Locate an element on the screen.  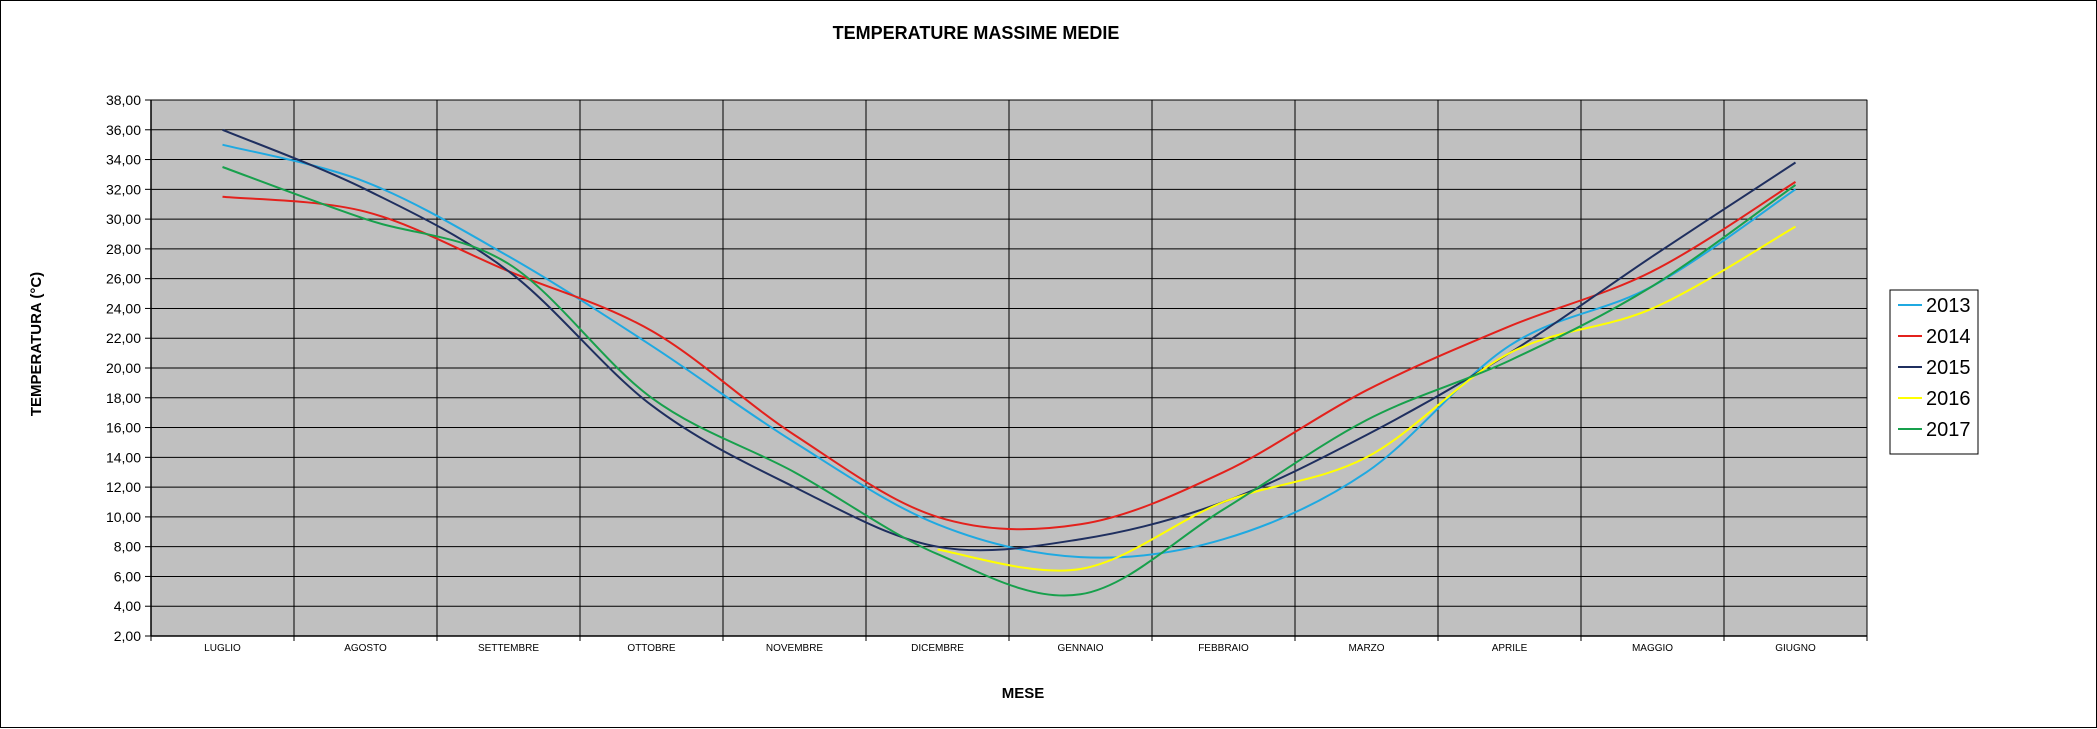
y-tick-label: 10,00 is located at coordinates (123, 517).